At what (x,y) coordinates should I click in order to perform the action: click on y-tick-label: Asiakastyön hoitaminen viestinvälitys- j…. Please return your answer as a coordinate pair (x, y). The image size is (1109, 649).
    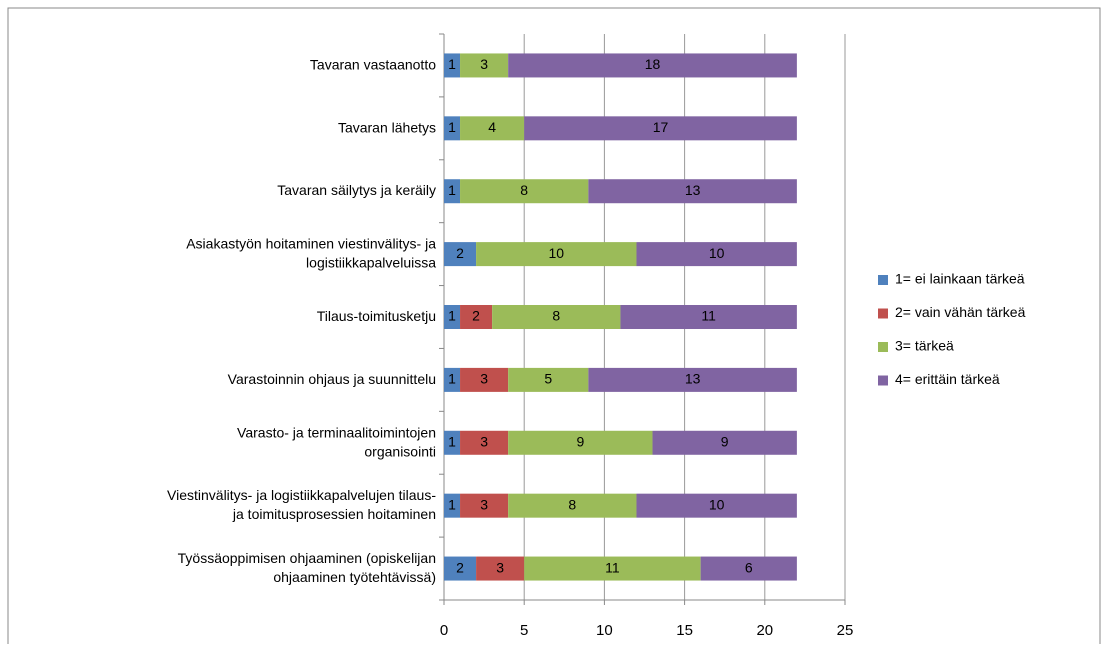
    Looking at the image, I should click on (311, 252).